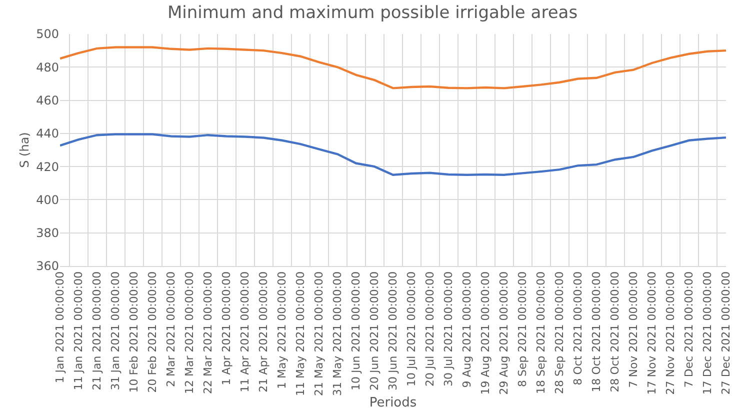 Image resolution: width=745 pixels, height=419 pixels. Describe the element at coordinates (60, 327) in the screenshot. I see `x-tick-label: 1 Jan 2021 00:00:00` at that location.